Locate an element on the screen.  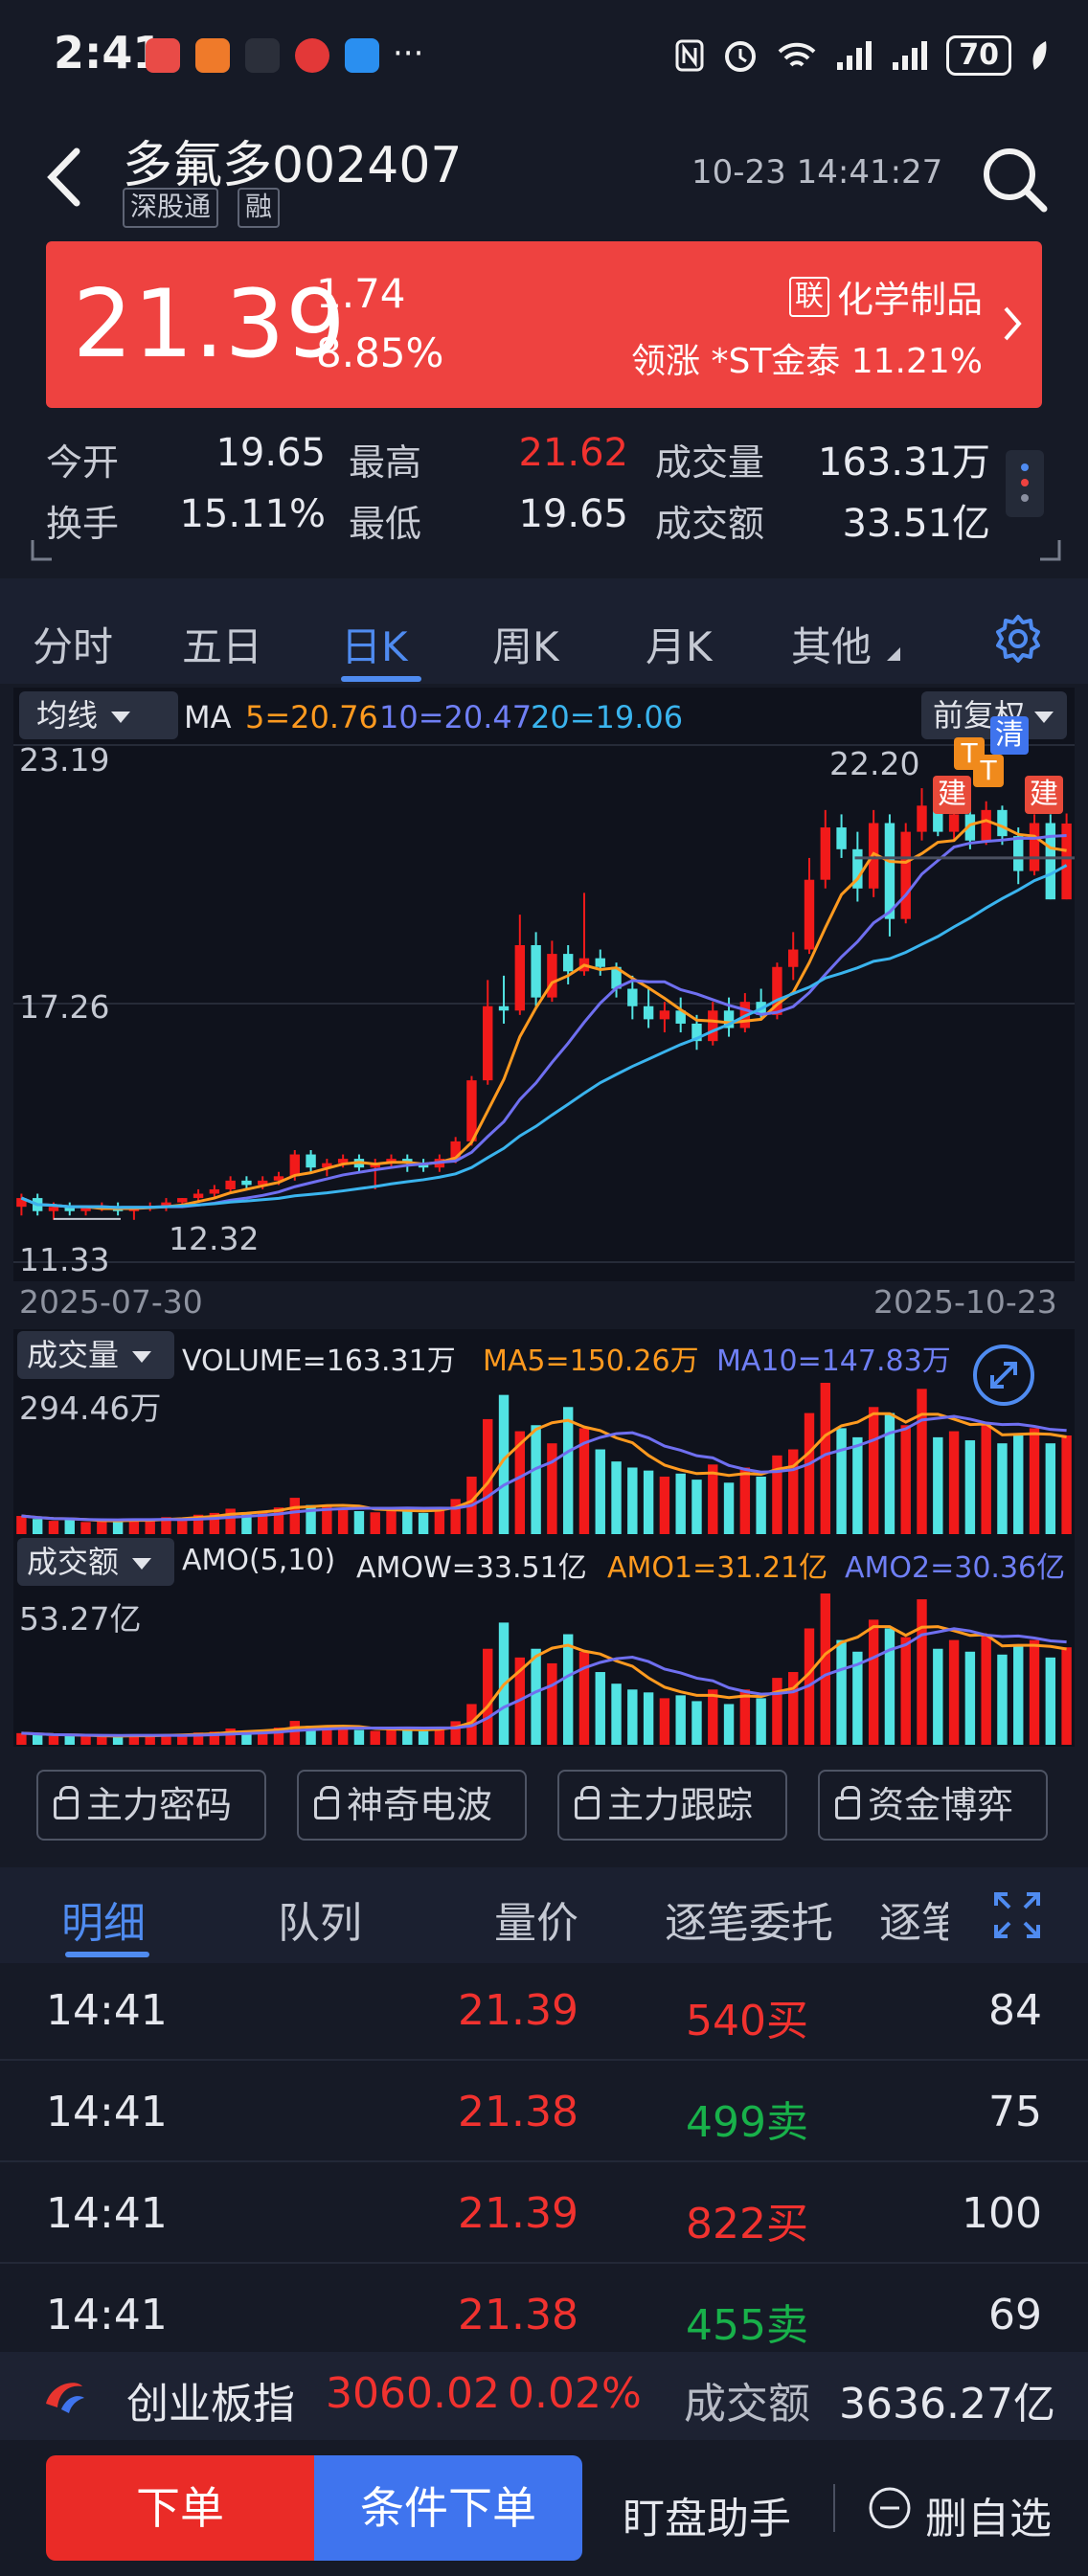
trade-volume: 499卖 is located at coordinates (747, 2122).